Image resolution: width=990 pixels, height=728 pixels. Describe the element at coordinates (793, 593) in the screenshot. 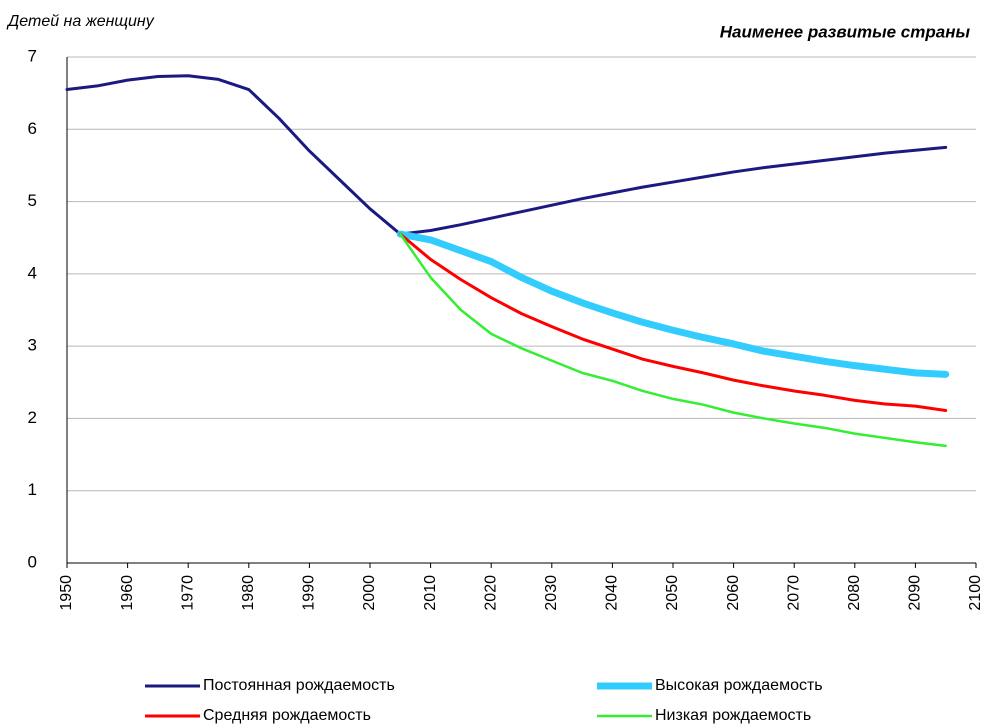

I see `x-tick-label: 2070` at that location.